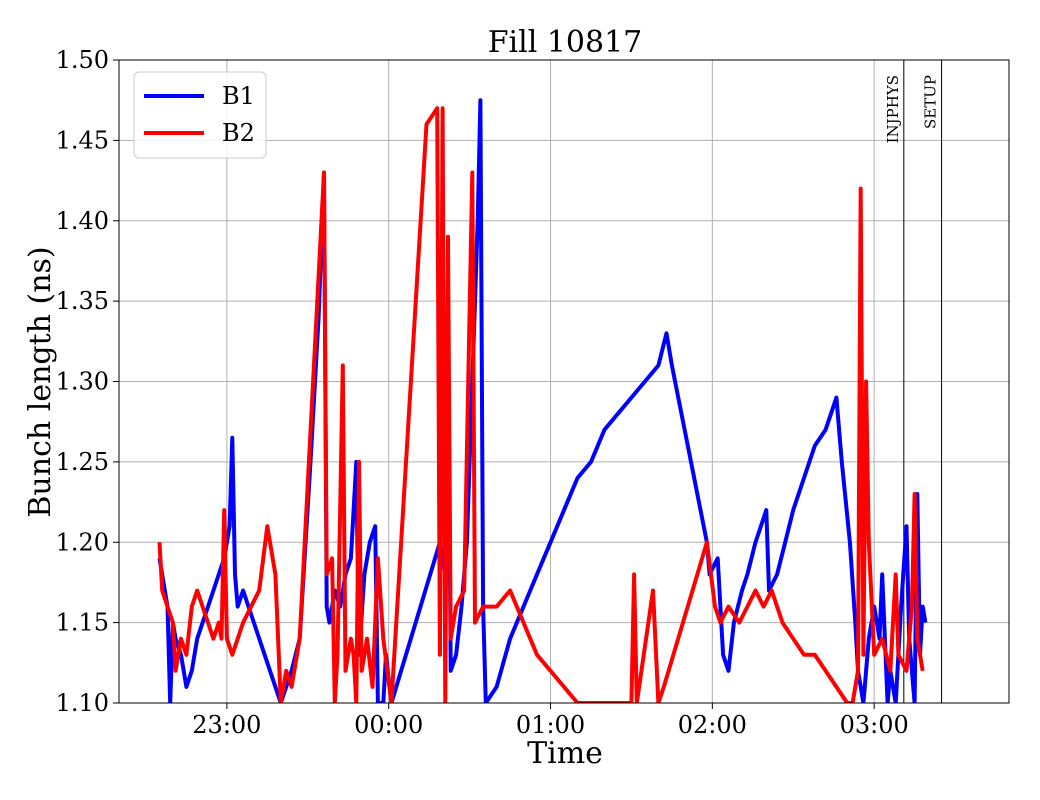  Describe the element at coordinates (82, 382) in the screenshot. I see `y-tick-label: 1.30` at that location.